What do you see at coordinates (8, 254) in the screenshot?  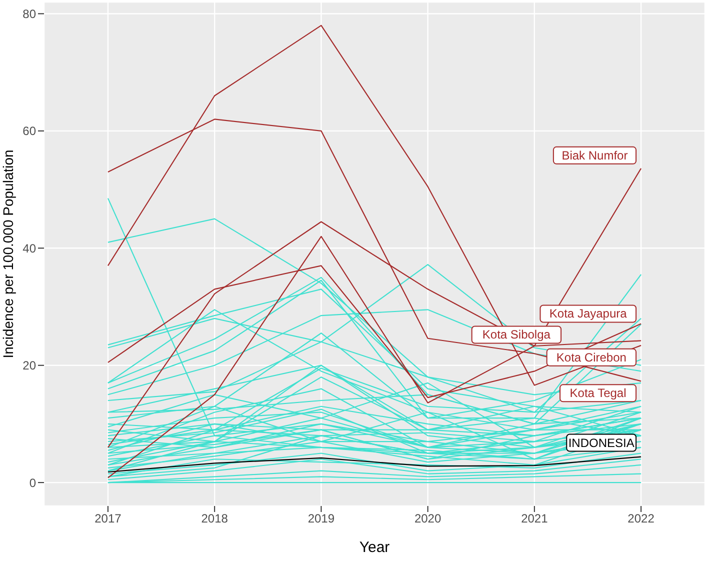 I see `y-axis-title: Incidence per 100.000 Population` at bounding box center [8, 254].